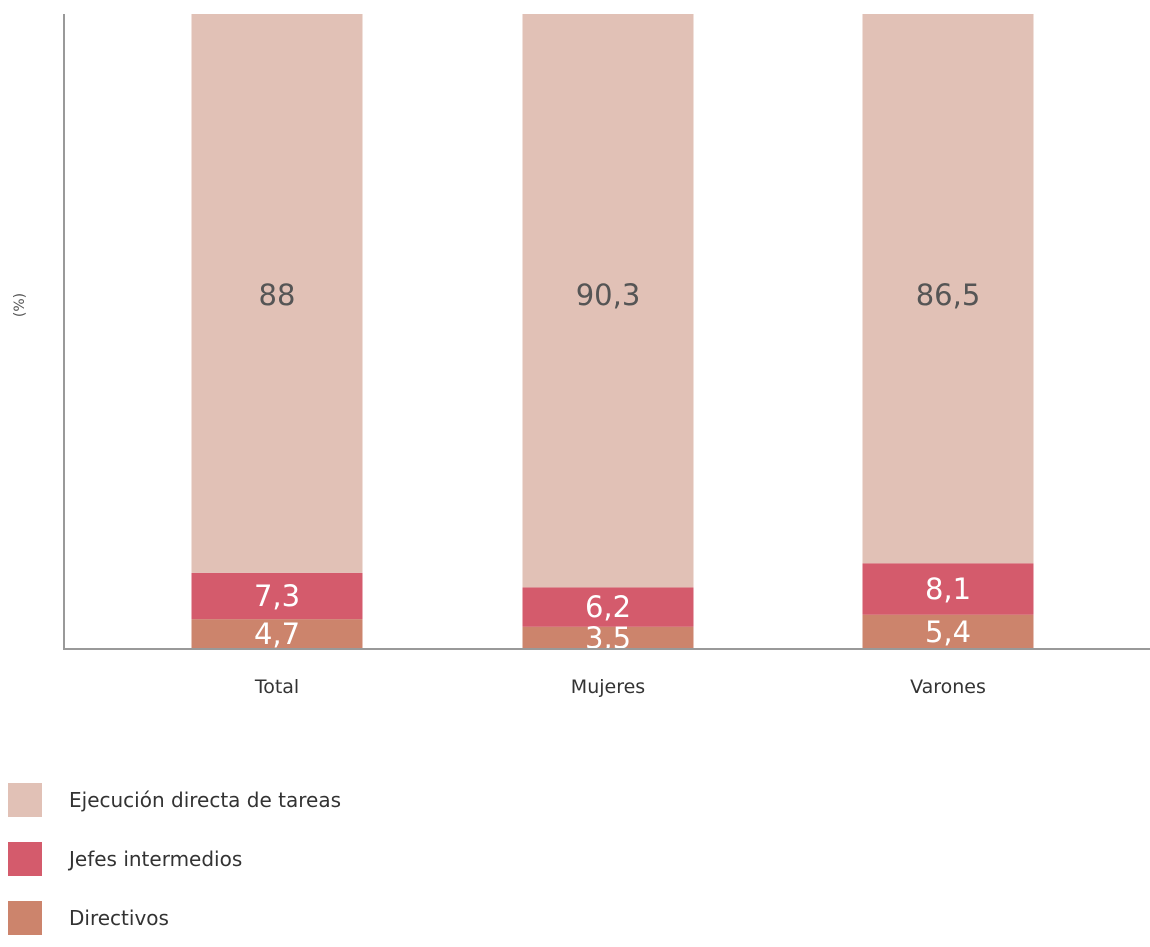  I want to click on bar-varones-jefes-intermedios, so click(948, 589).